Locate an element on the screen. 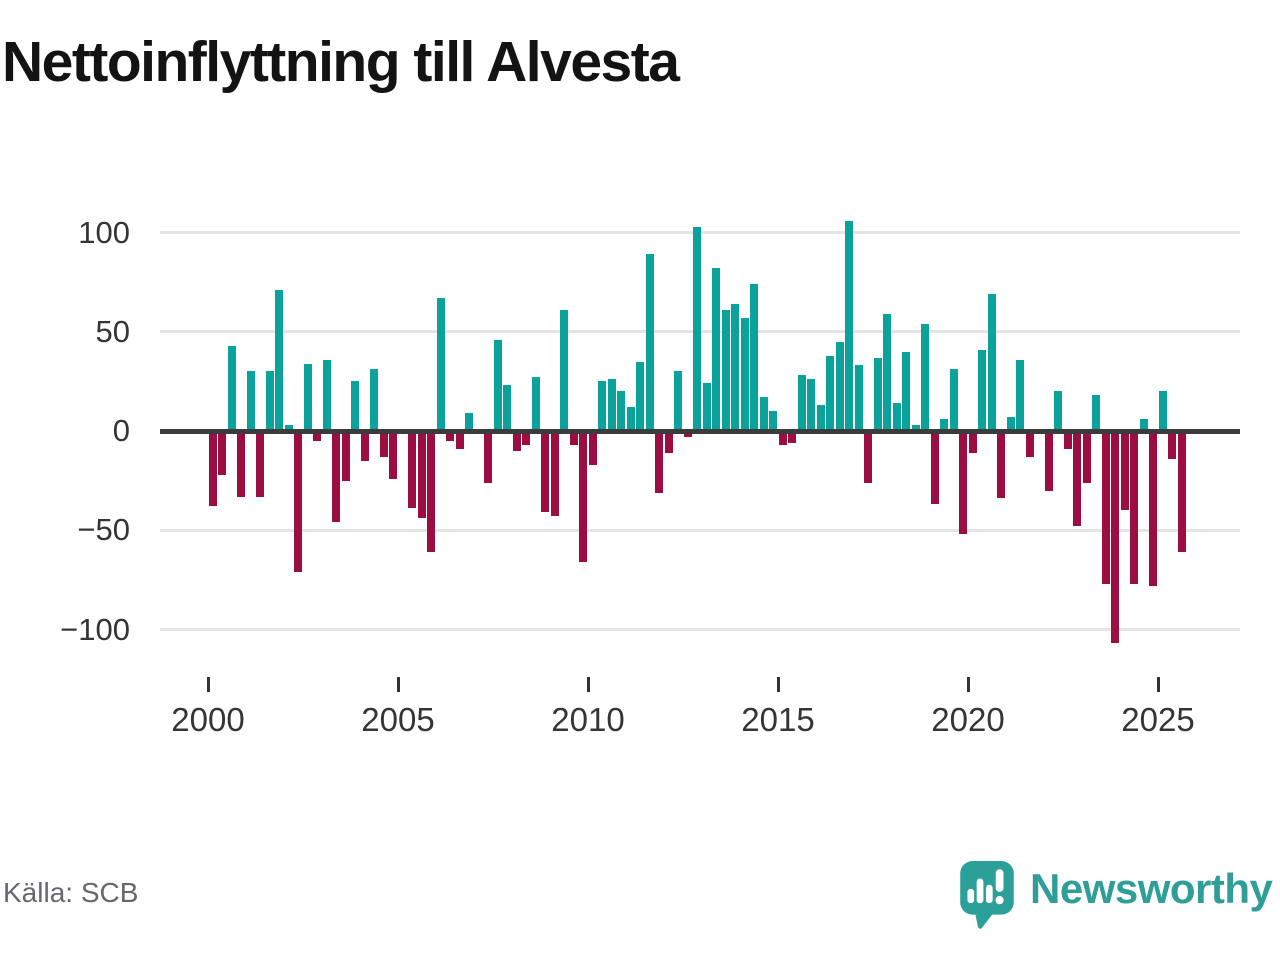 This screenshot has height=960, width=1280. newsworthy-brand-text: Newsworthy is located at coordinates (1151, 888).